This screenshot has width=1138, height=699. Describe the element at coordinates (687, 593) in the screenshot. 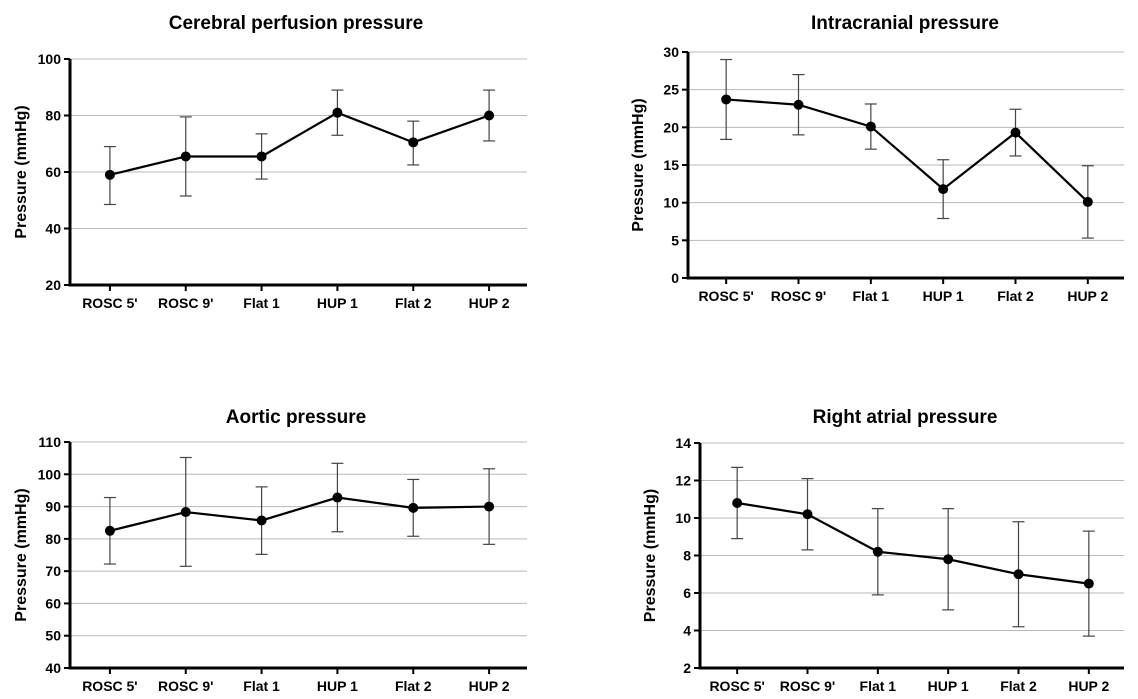

I see `y-tick-label: 6` at that location.